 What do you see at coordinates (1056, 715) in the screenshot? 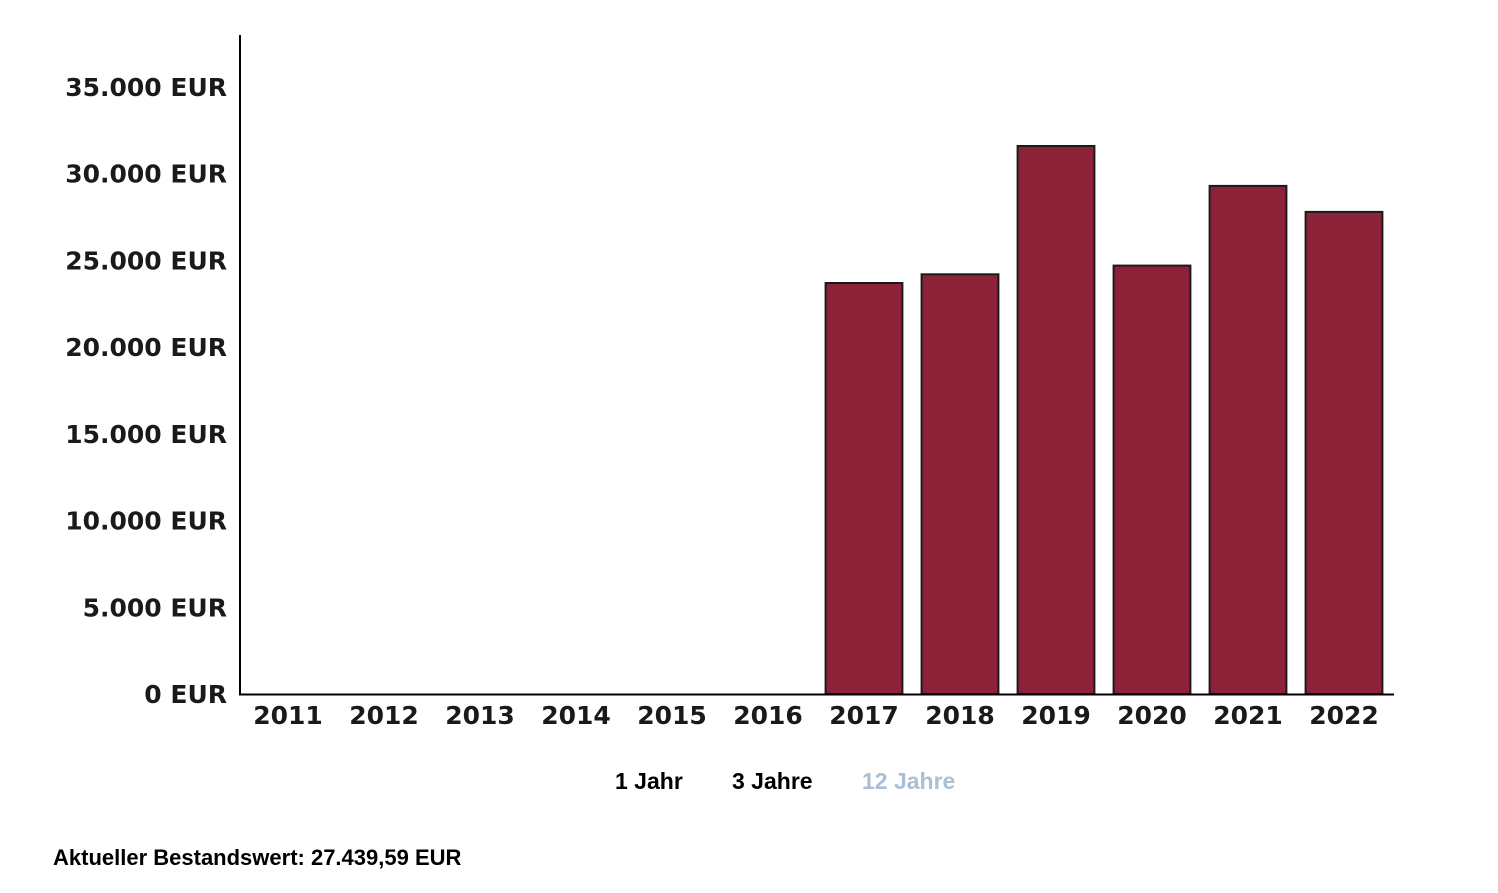
I see `x-tick-label: 2019` at bounding box center [1056, 715].